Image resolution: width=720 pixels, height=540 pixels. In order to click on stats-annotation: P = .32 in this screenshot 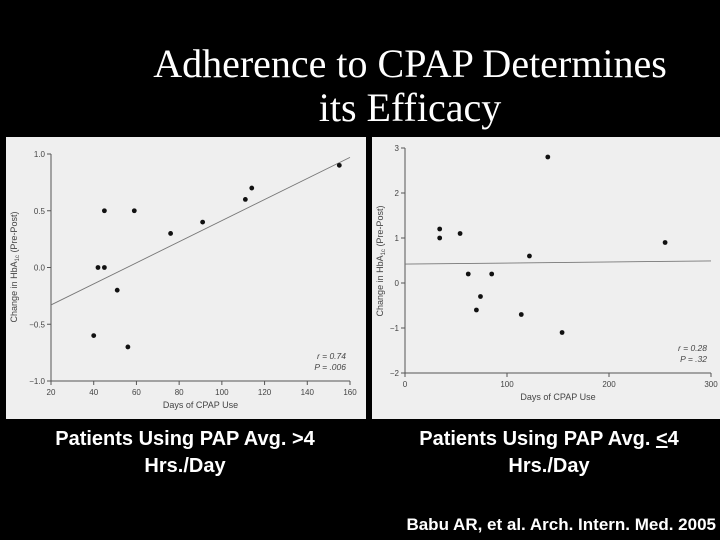, I will do `click(693, 359)`.